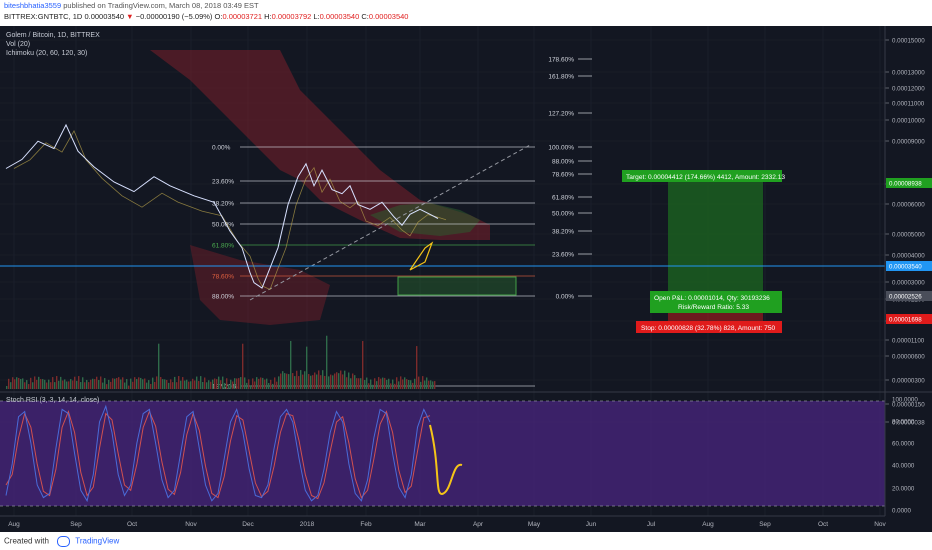 The image size is (932, 550). What do you see at coordinates (52, 400) in the screenshot?
I see `legend-stoch: Stoch RSI (3, 3, 14, 14, close)` at bounding box center [52, 400].